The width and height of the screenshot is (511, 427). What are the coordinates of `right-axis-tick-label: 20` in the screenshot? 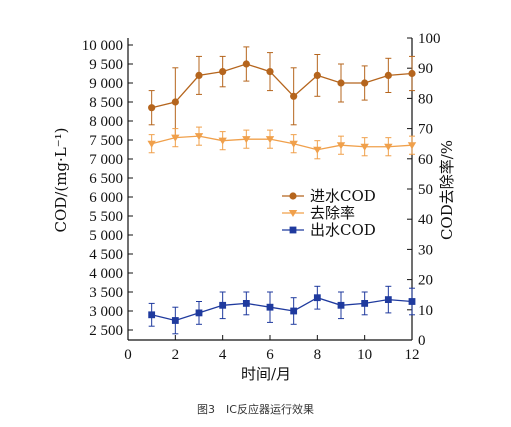 It's located at (425, 281).